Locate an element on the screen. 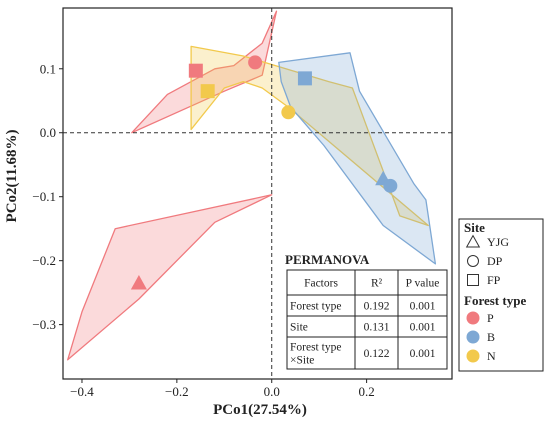 Image resolution: width=550 pixels, height=422 pixels. legend-forest-label: N is located at coordinates (491, 356).